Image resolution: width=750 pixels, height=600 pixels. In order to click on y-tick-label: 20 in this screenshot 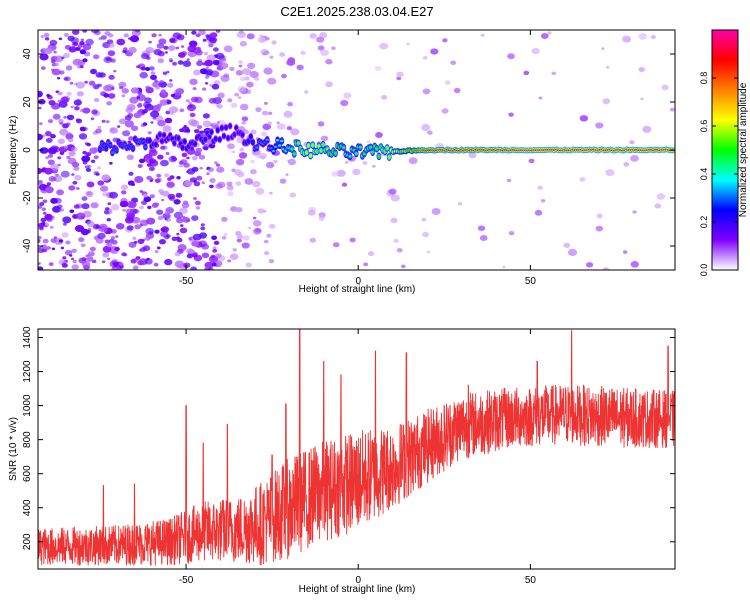, I will do `click(27, 102)`.